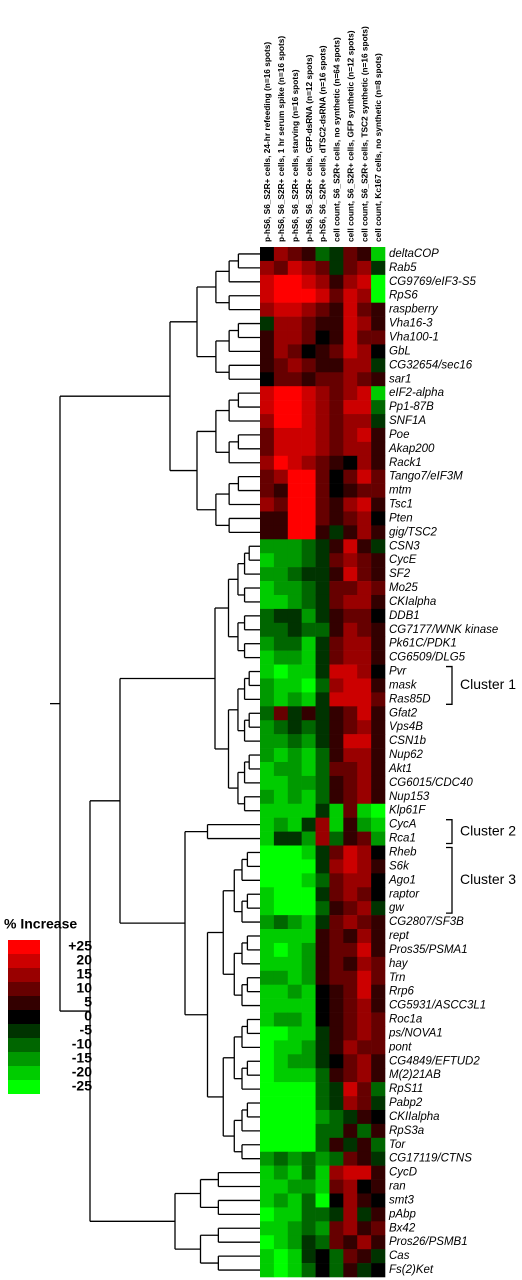  I want to click on row-label: deltaCOP, so click(414, 254).